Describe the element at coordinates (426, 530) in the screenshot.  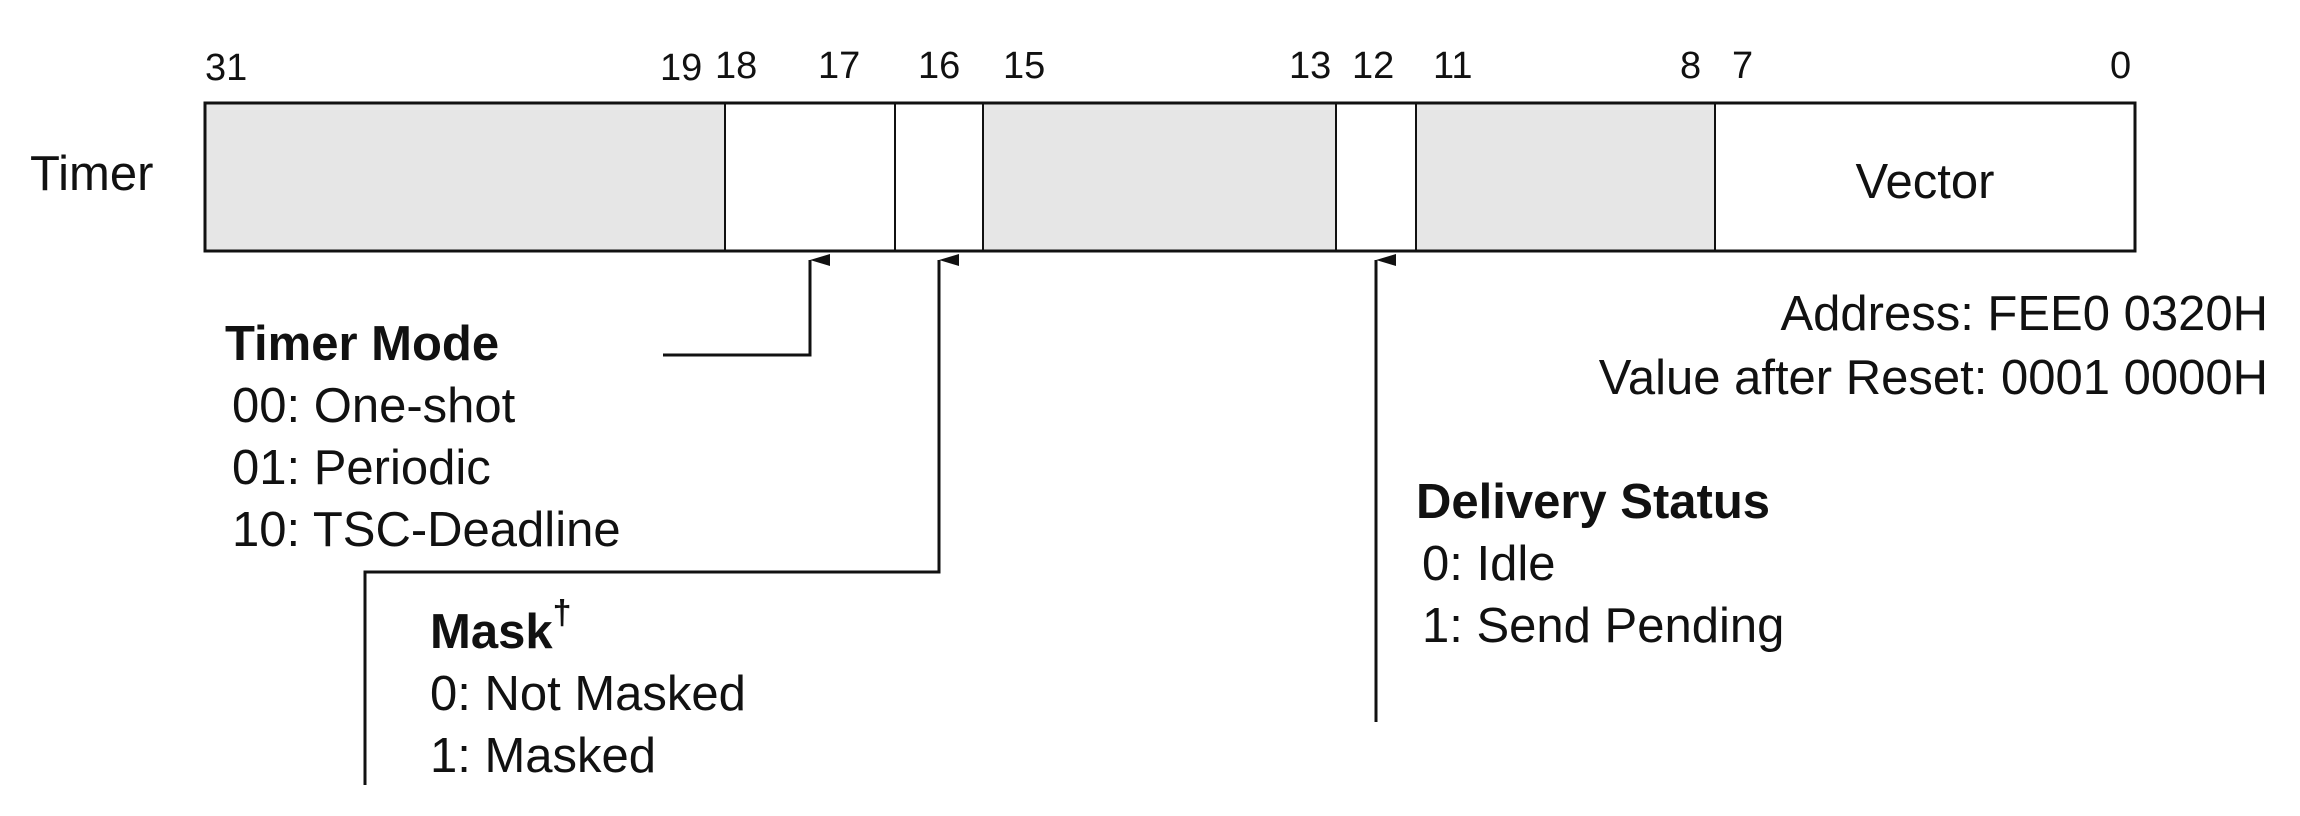
I see `timer-mode-option: 10: TSC-Deadline` at that location.